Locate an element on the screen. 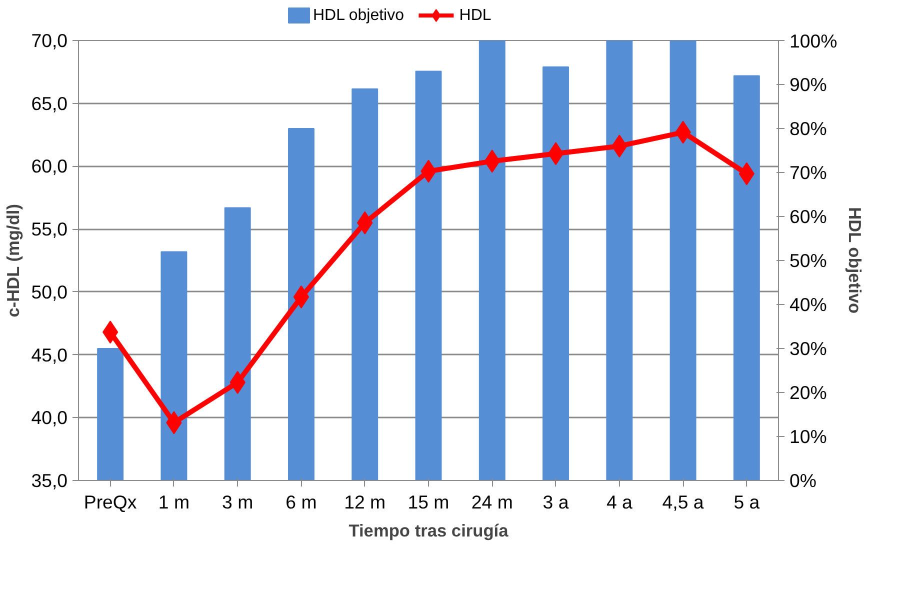 Image resolution: width=913 pixels, height=601 pixels. y-axis-title: c-HDL (mg/dl) is located at coordinates (13, 261).